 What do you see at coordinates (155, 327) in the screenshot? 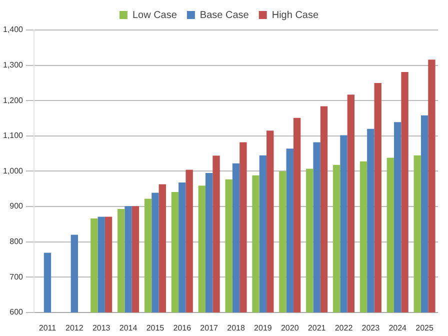
I see `x-tick-label: 2015` at bounding box center [155, 327].